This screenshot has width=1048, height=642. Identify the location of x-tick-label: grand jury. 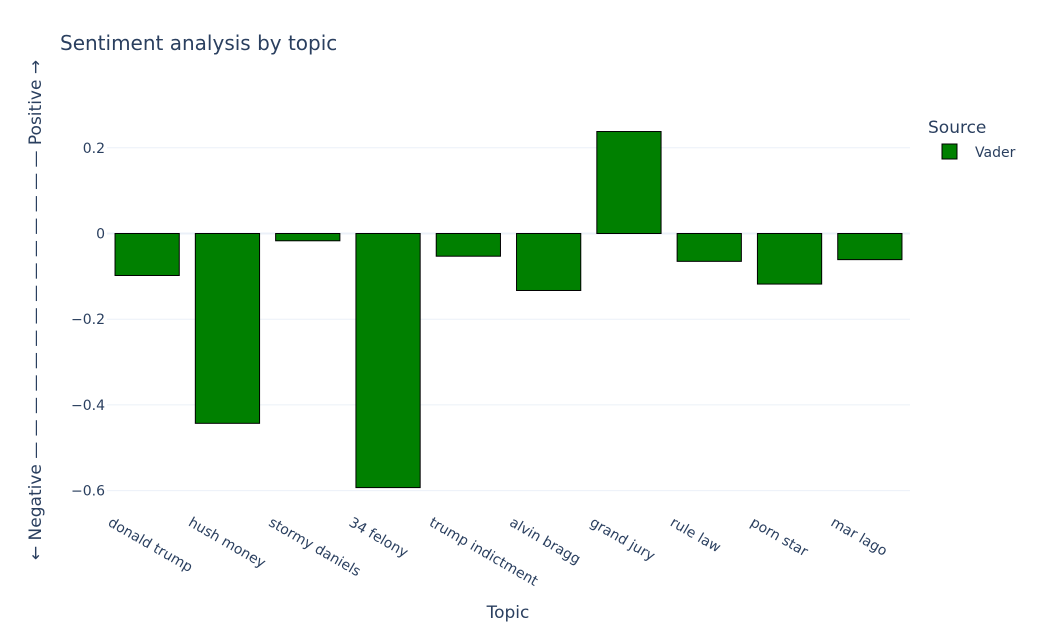
(622, 540).